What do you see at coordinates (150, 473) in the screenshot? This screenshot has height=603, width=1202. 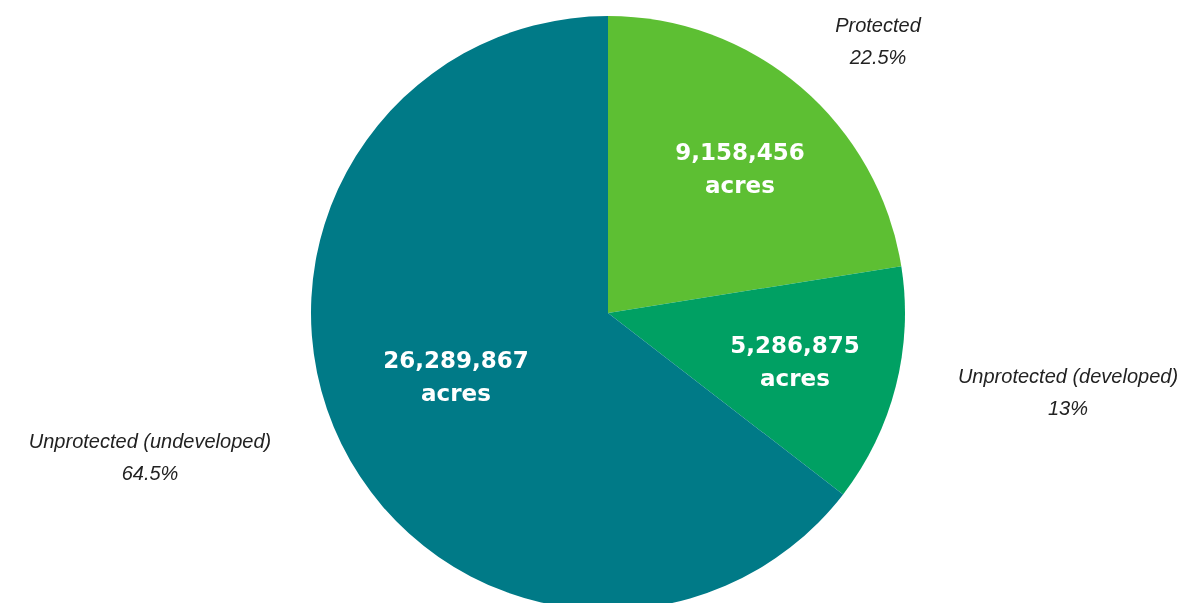 I see `text: 64.5%` at bounding box center [150, 473].